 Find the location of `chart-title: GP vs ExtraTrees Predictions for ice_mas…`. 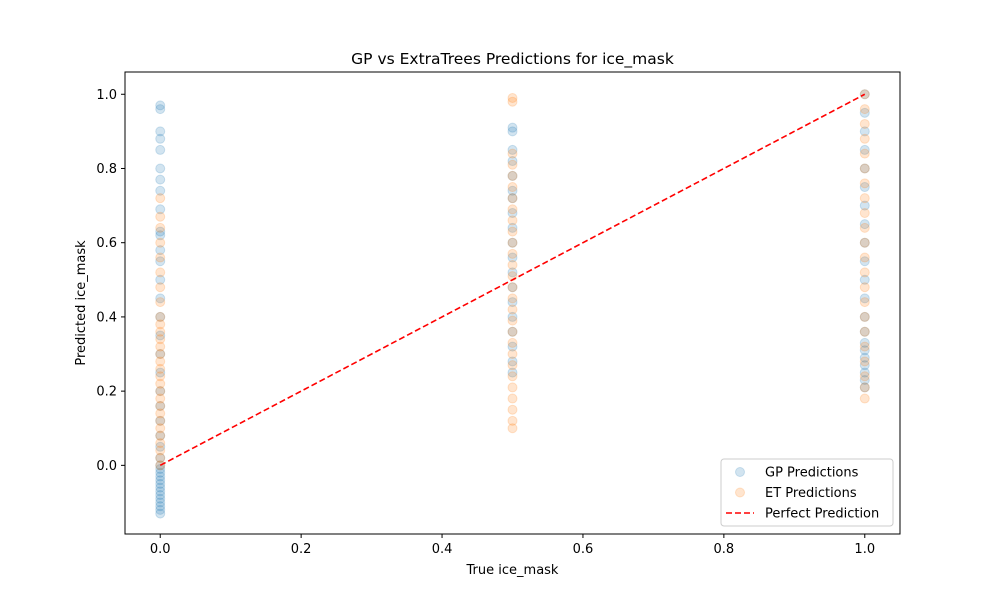

chart-title: GP vs ExtraTrees Predictions for ice_mas… is located at coordinates (512, 59).